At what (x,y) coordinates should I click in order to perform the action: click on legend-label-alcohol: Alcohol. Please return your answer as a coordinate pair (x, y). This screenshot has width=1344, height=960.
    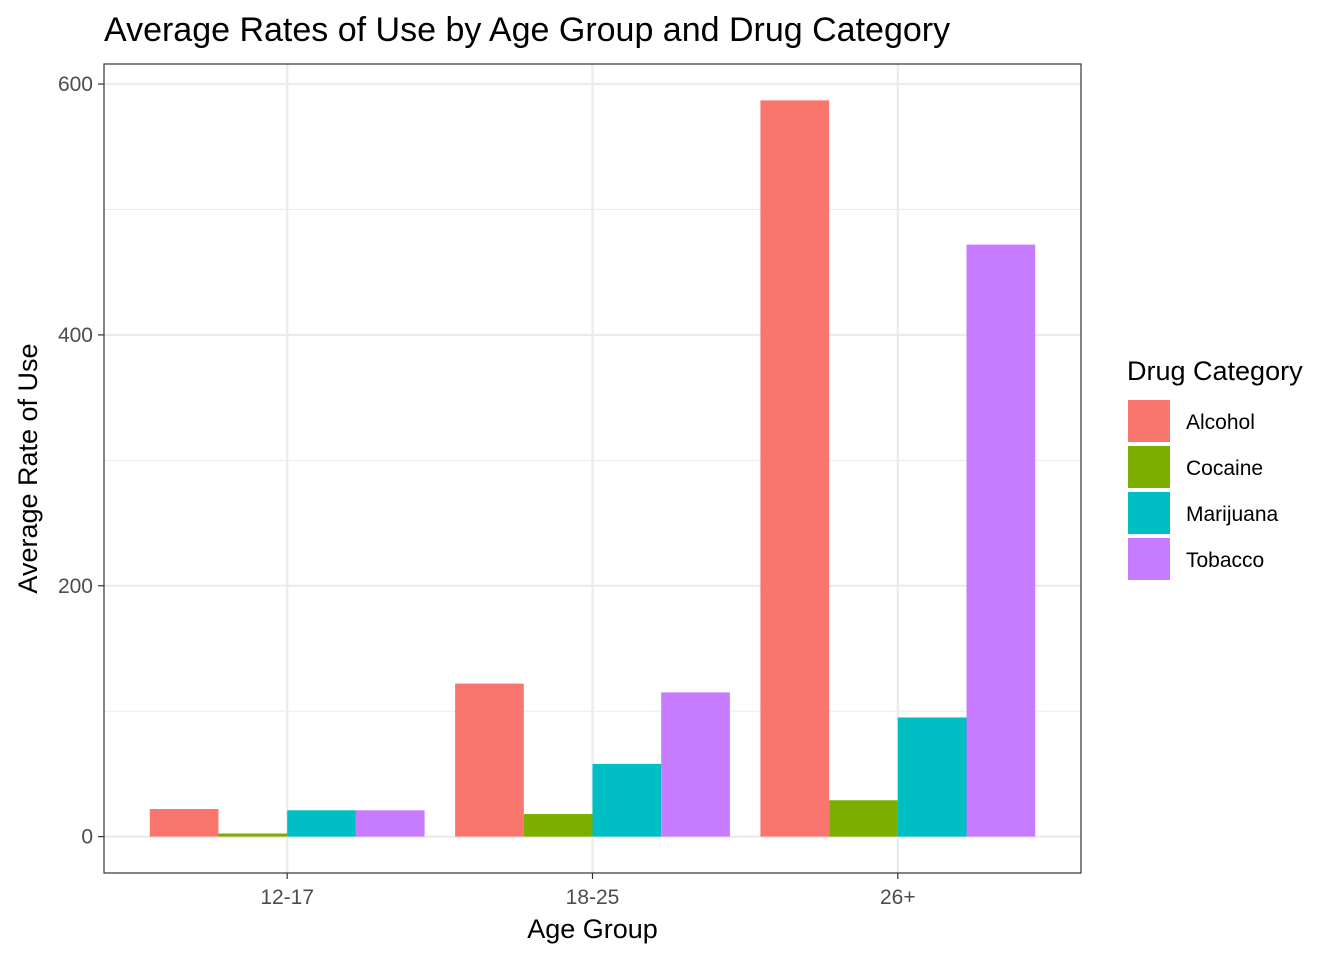
    Looking at the image, I should click on (1220, 422).